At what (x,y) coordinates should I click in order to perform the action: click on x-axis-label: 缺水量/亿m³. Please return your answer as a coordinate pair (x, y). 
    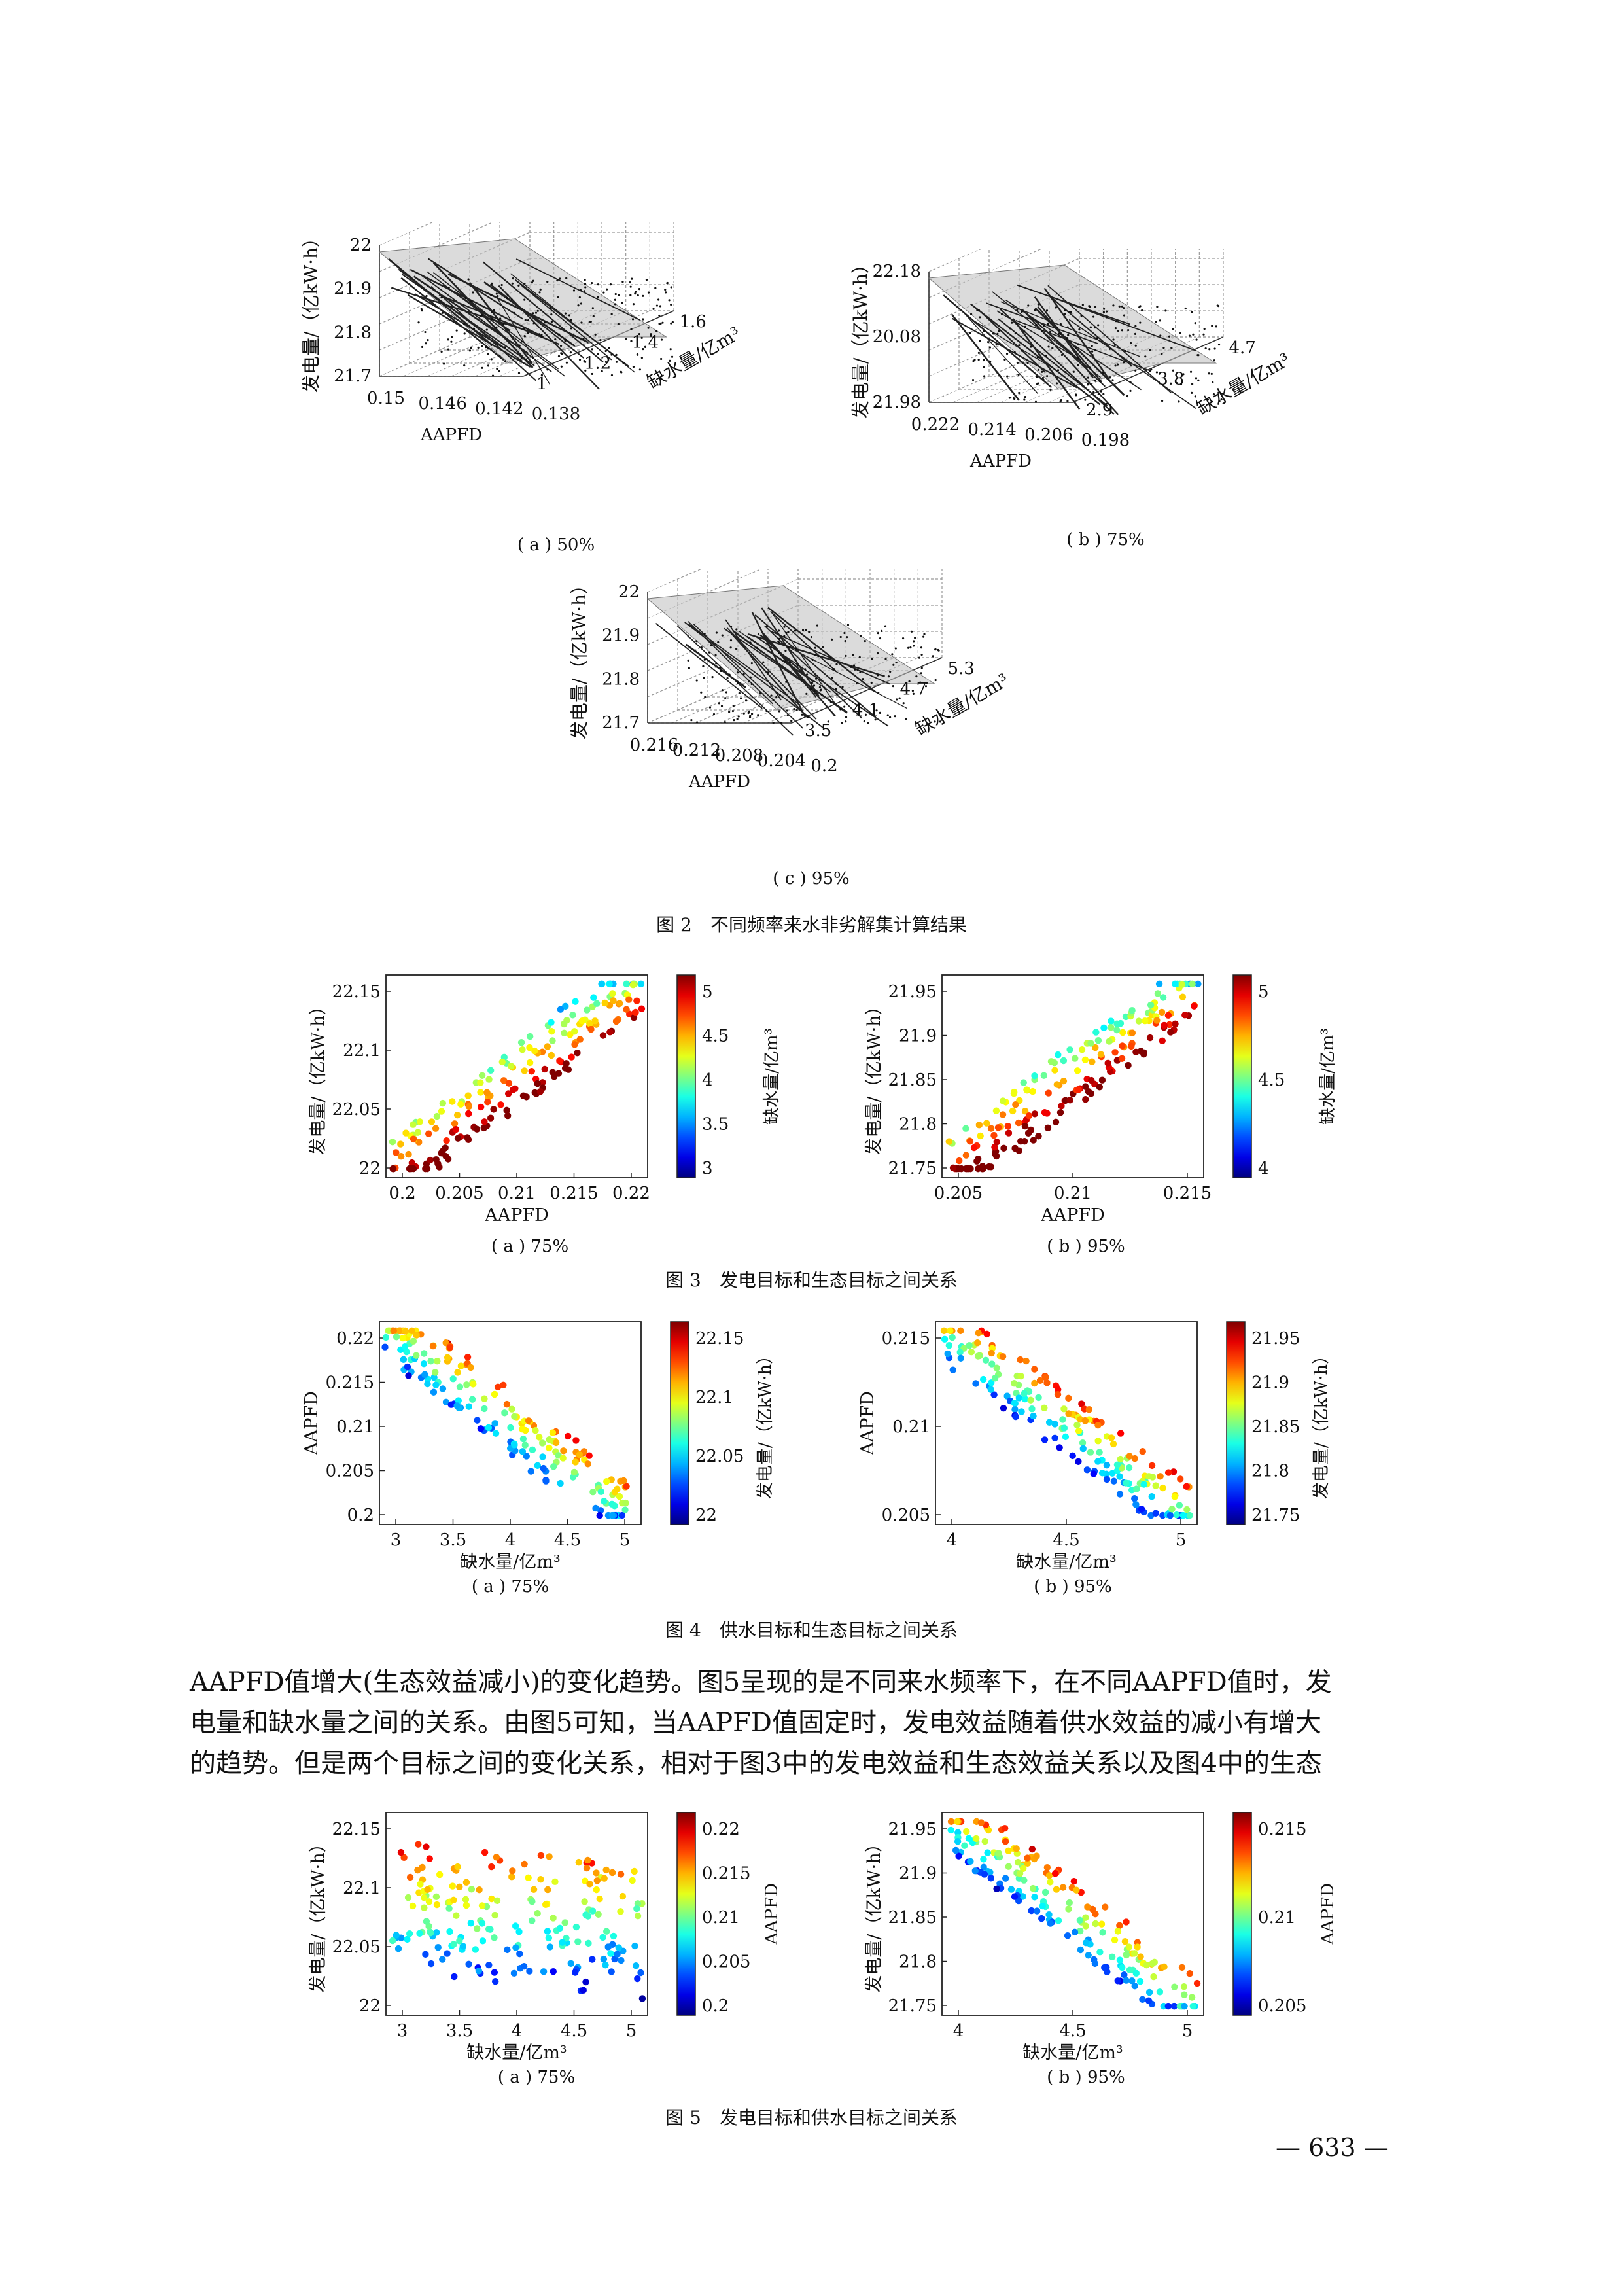
    Looking at the image, I should click on (517, 2053).